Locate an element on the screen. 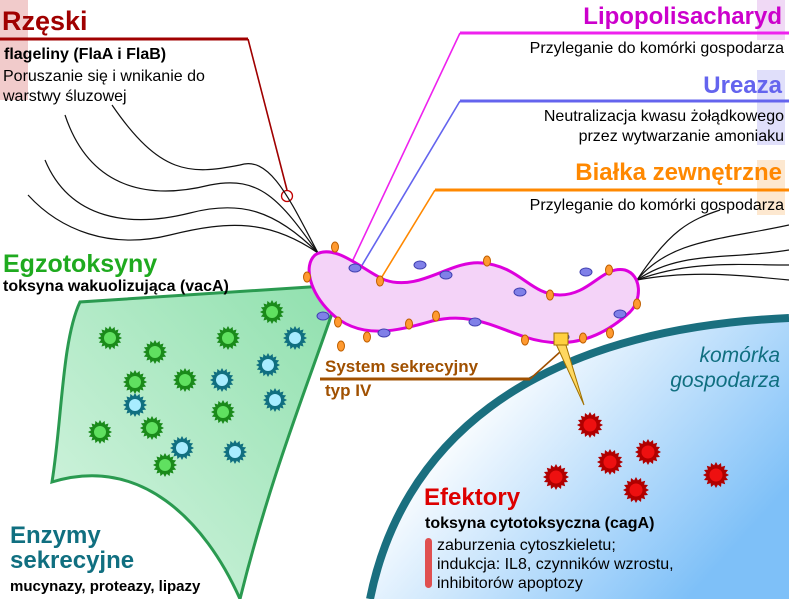 Image resolution: width=789 pixels, height=599 pixels. enzymes-title-1: Enzymy is located at coordinates (55, 535).